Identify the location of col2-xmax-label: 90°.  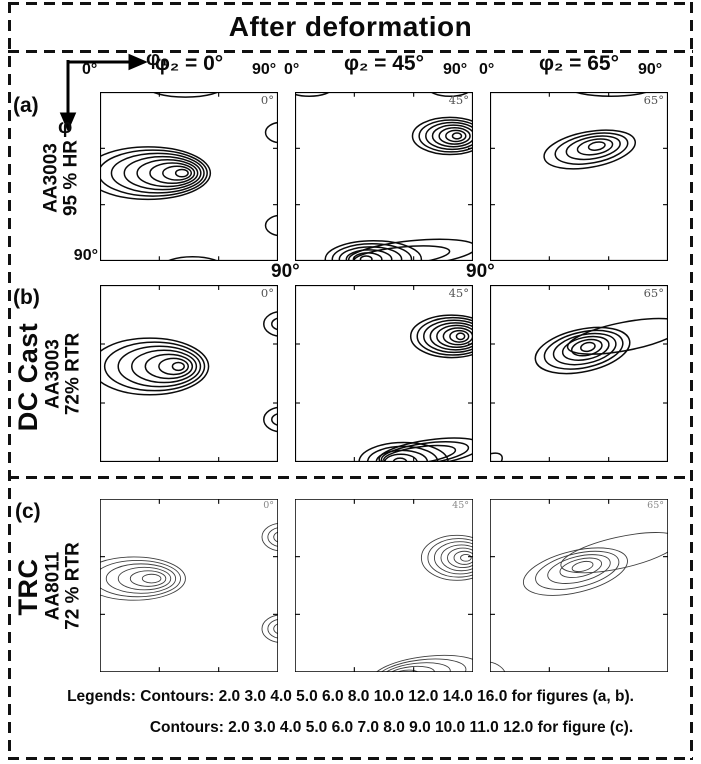
(455, 69).